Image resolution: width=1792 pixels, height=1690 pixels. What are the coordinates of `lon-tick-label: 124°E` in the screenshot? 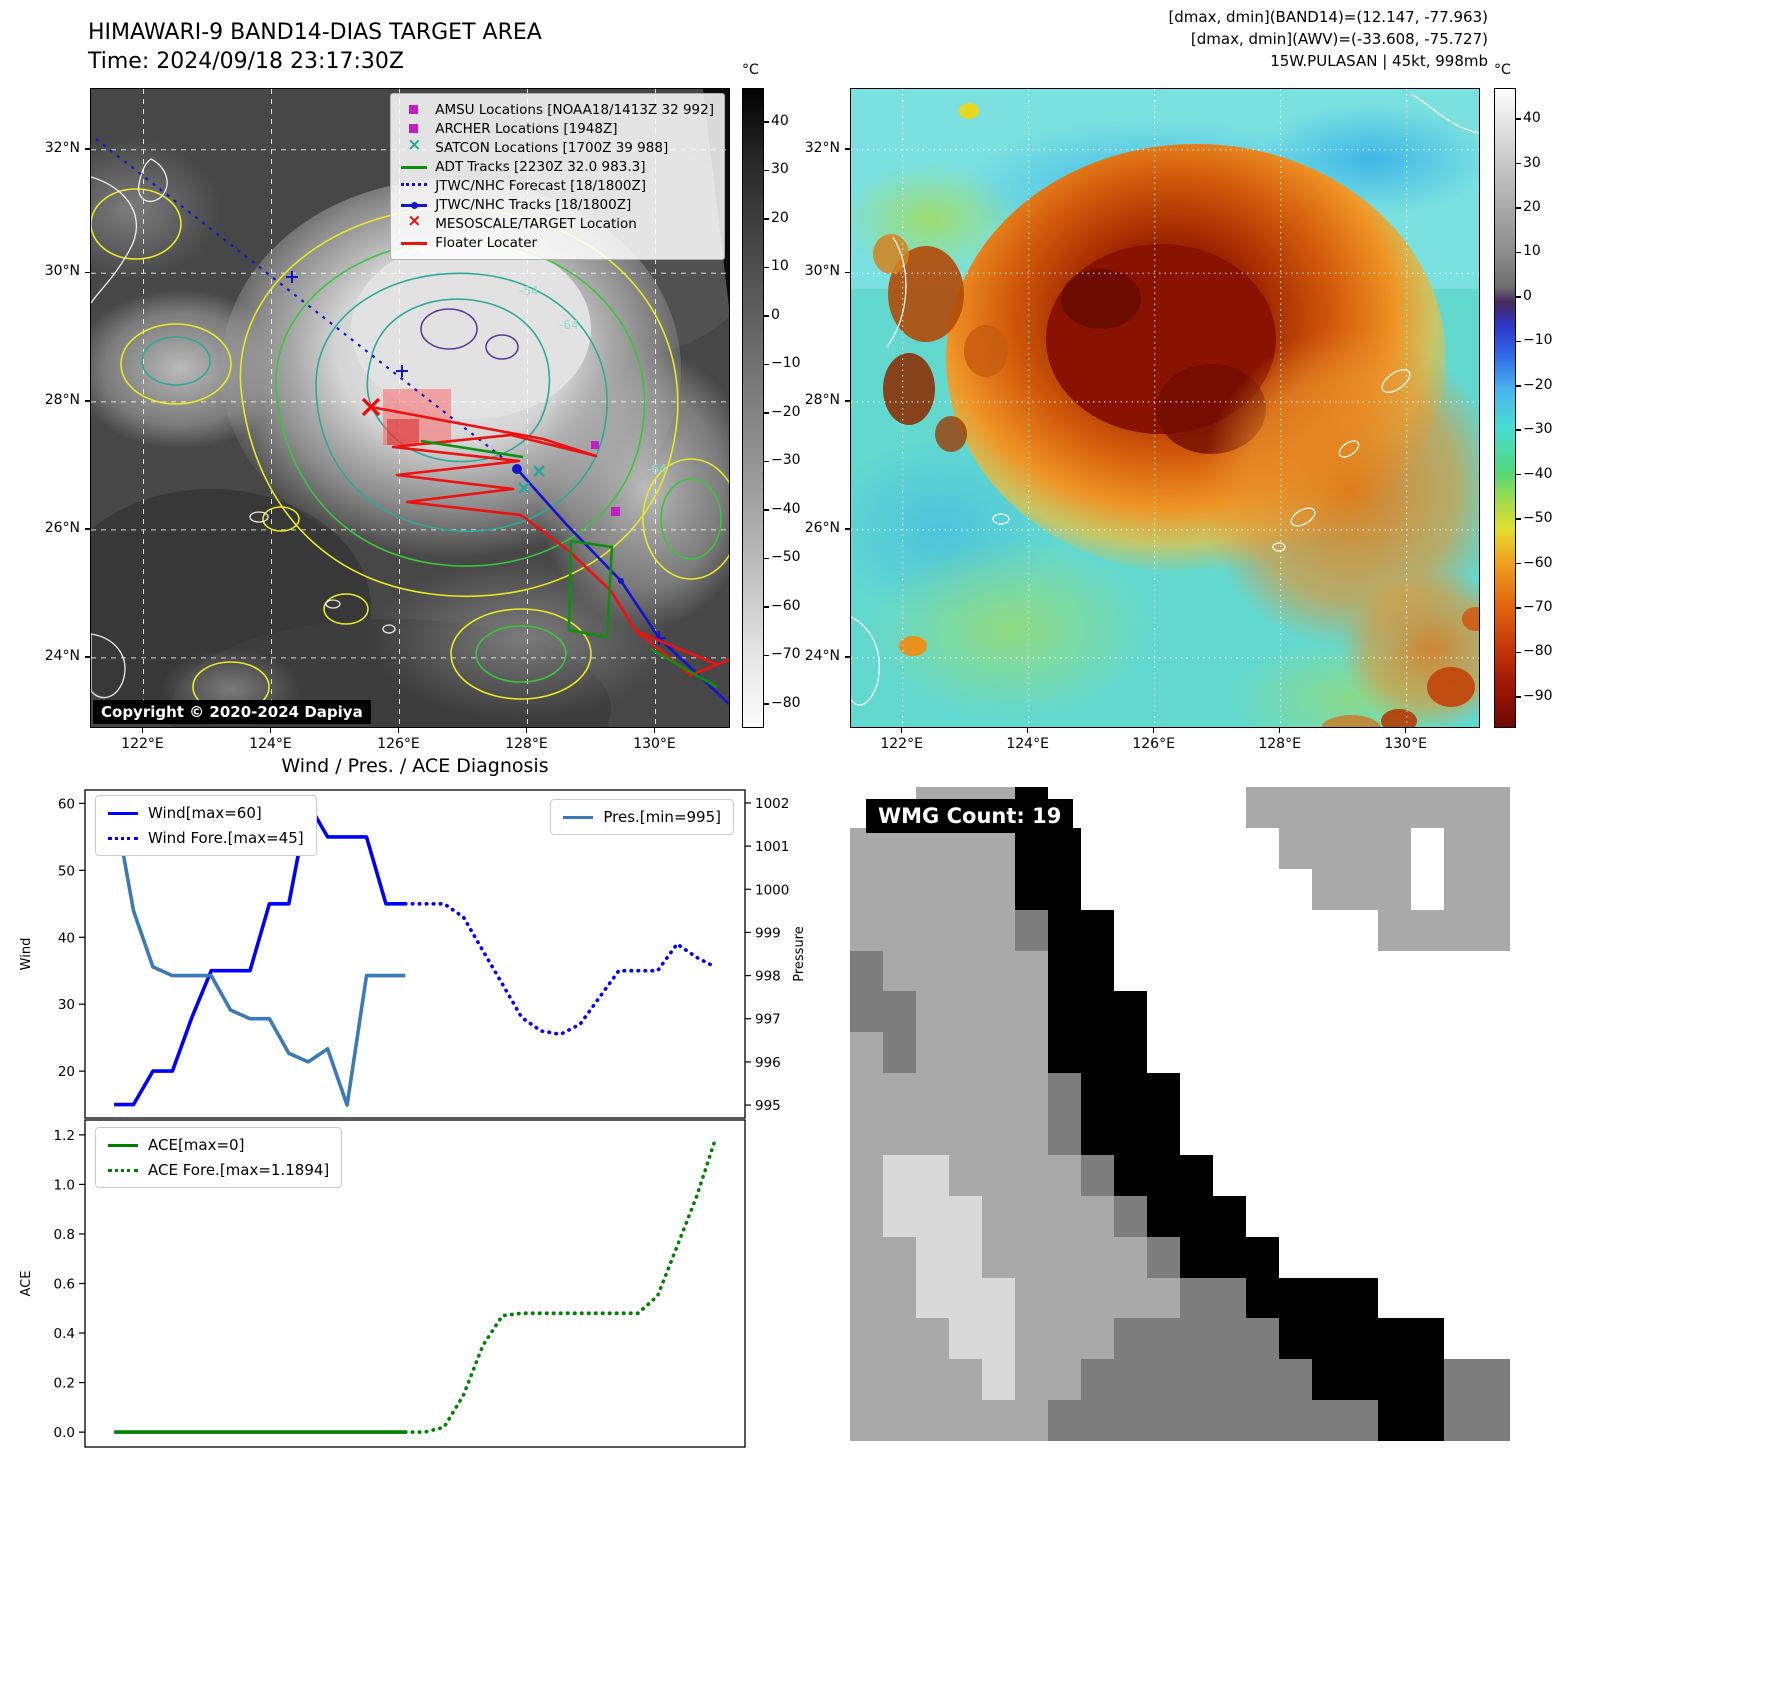 It's located at (1027, 744).